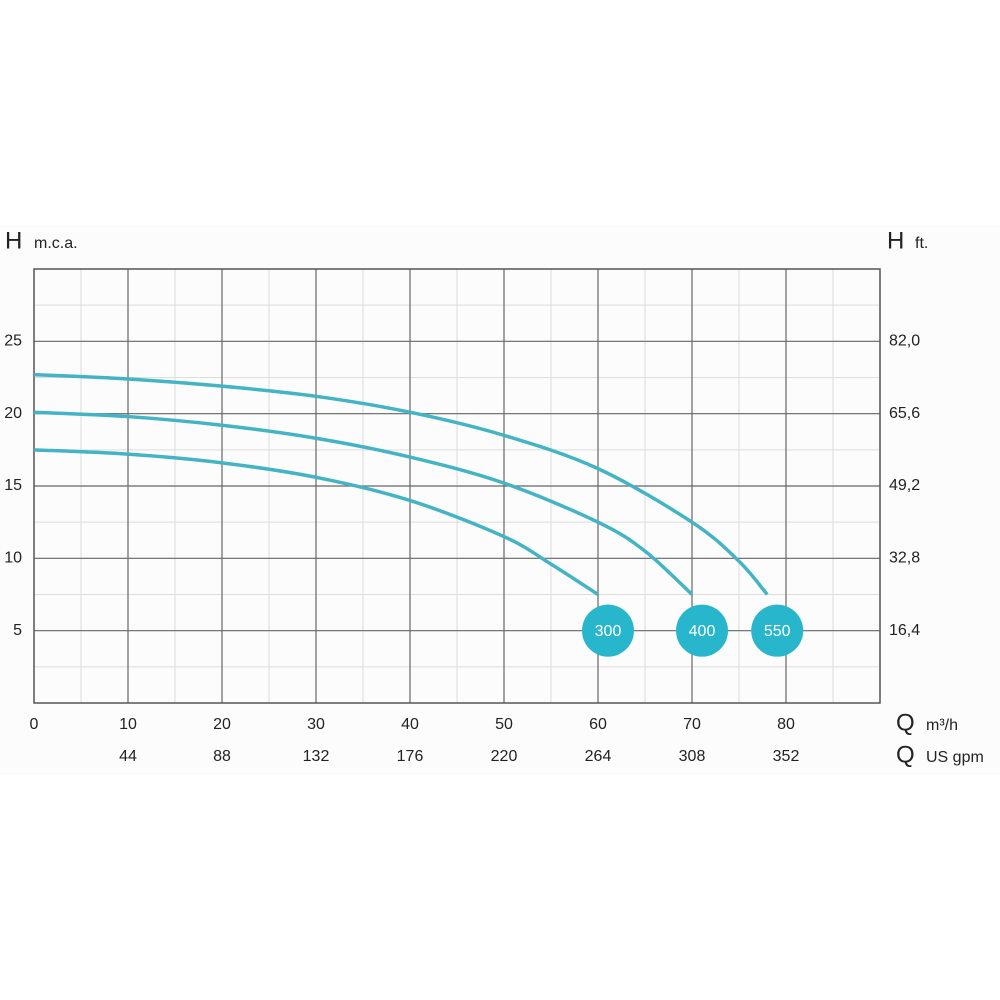 Image resolution: width=1000 pixels, height=1000 pixels. Describe the element at coordinates (13, 341) in the screenshot. I see `y-tick-label: 25` at that location.